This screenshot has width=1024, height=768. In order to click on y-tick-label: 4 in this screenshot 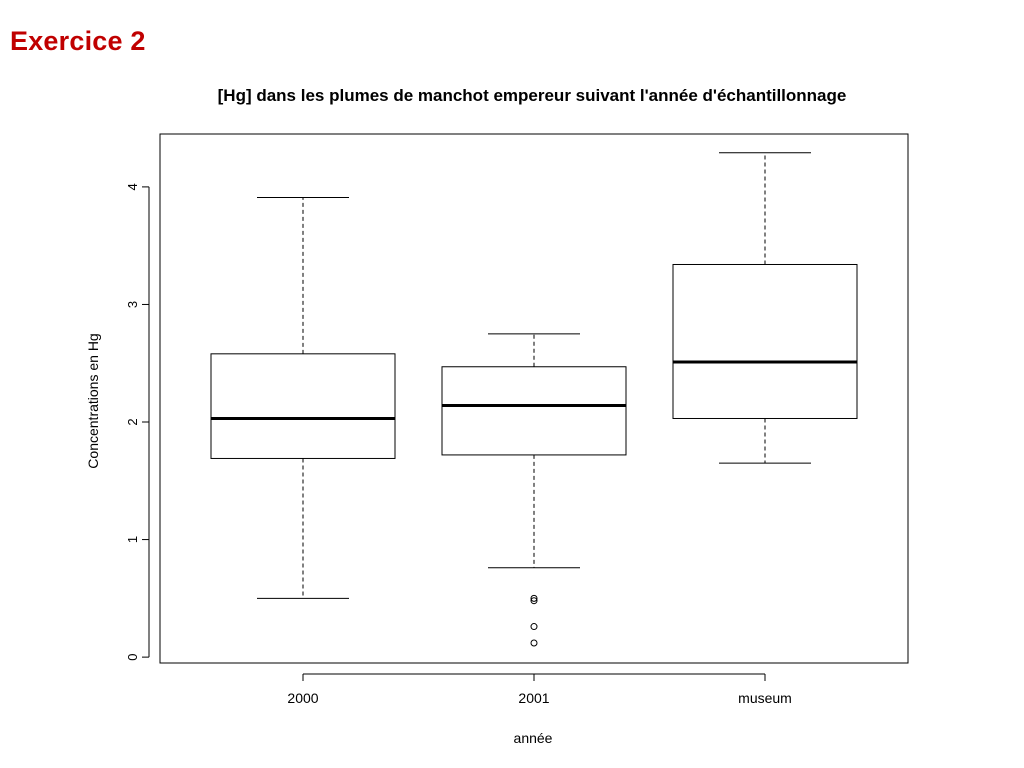, I will do `click(132, 186)`.